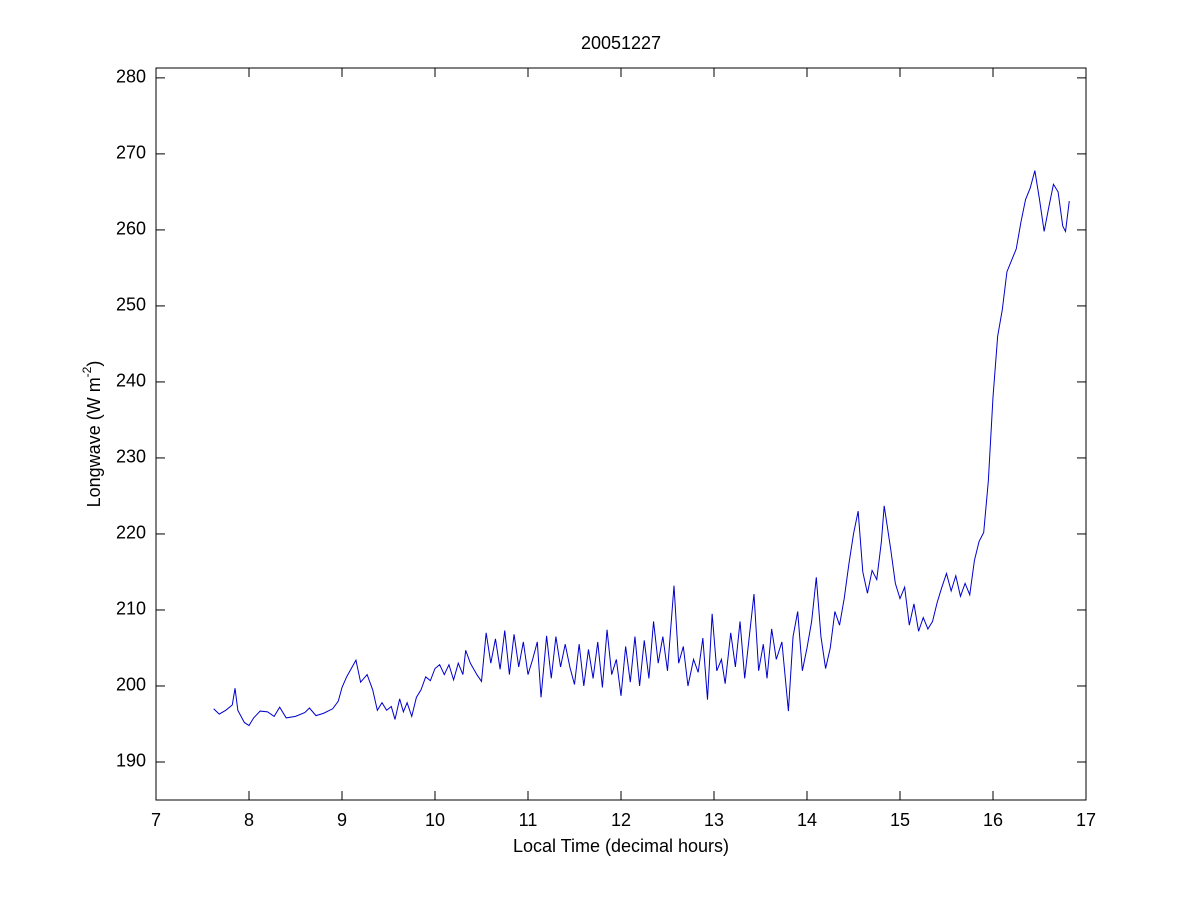  What do you see at coordinates (621, 846) in the screenshot?
I see `x-axis-label: Local Time (decimal hours)` at bounding box center [621, 846].